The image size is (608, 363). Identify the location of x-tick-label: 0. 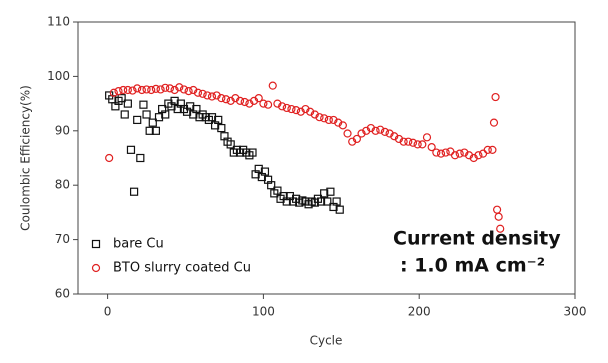
(108, 312).